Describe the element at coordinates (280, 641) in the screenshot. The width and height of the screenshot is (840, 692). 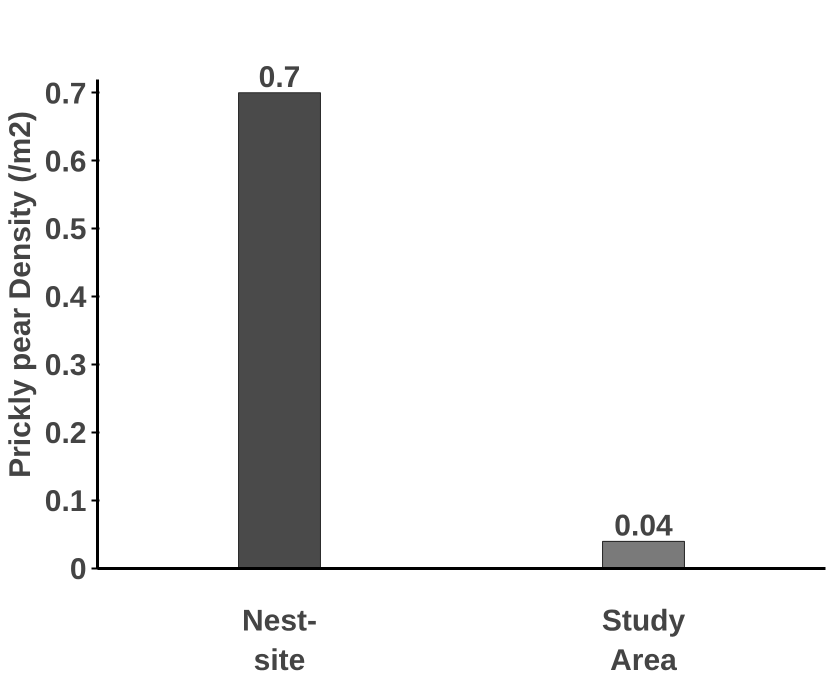
I see `x-tick-label: Nest- site` at that location.